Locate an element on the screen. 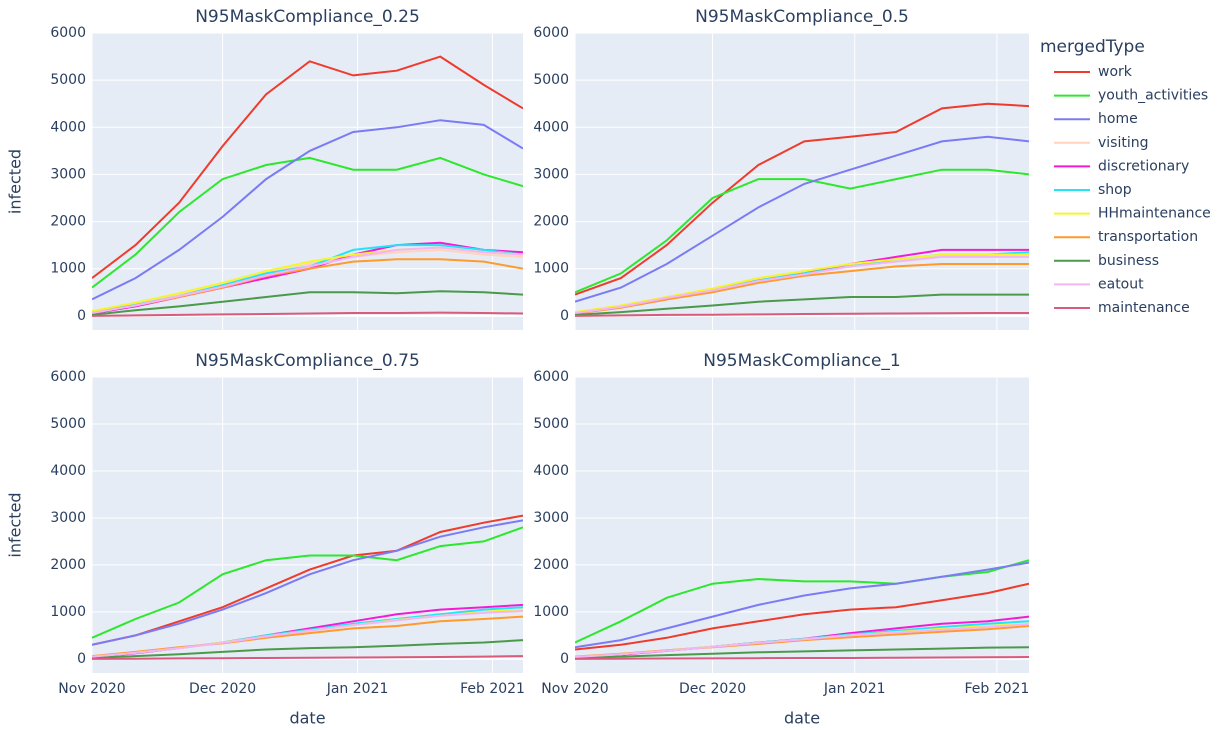 The height and width of the screenshot is (730, 1222). legend-label: transportation is located at coordinates (1148, 237).